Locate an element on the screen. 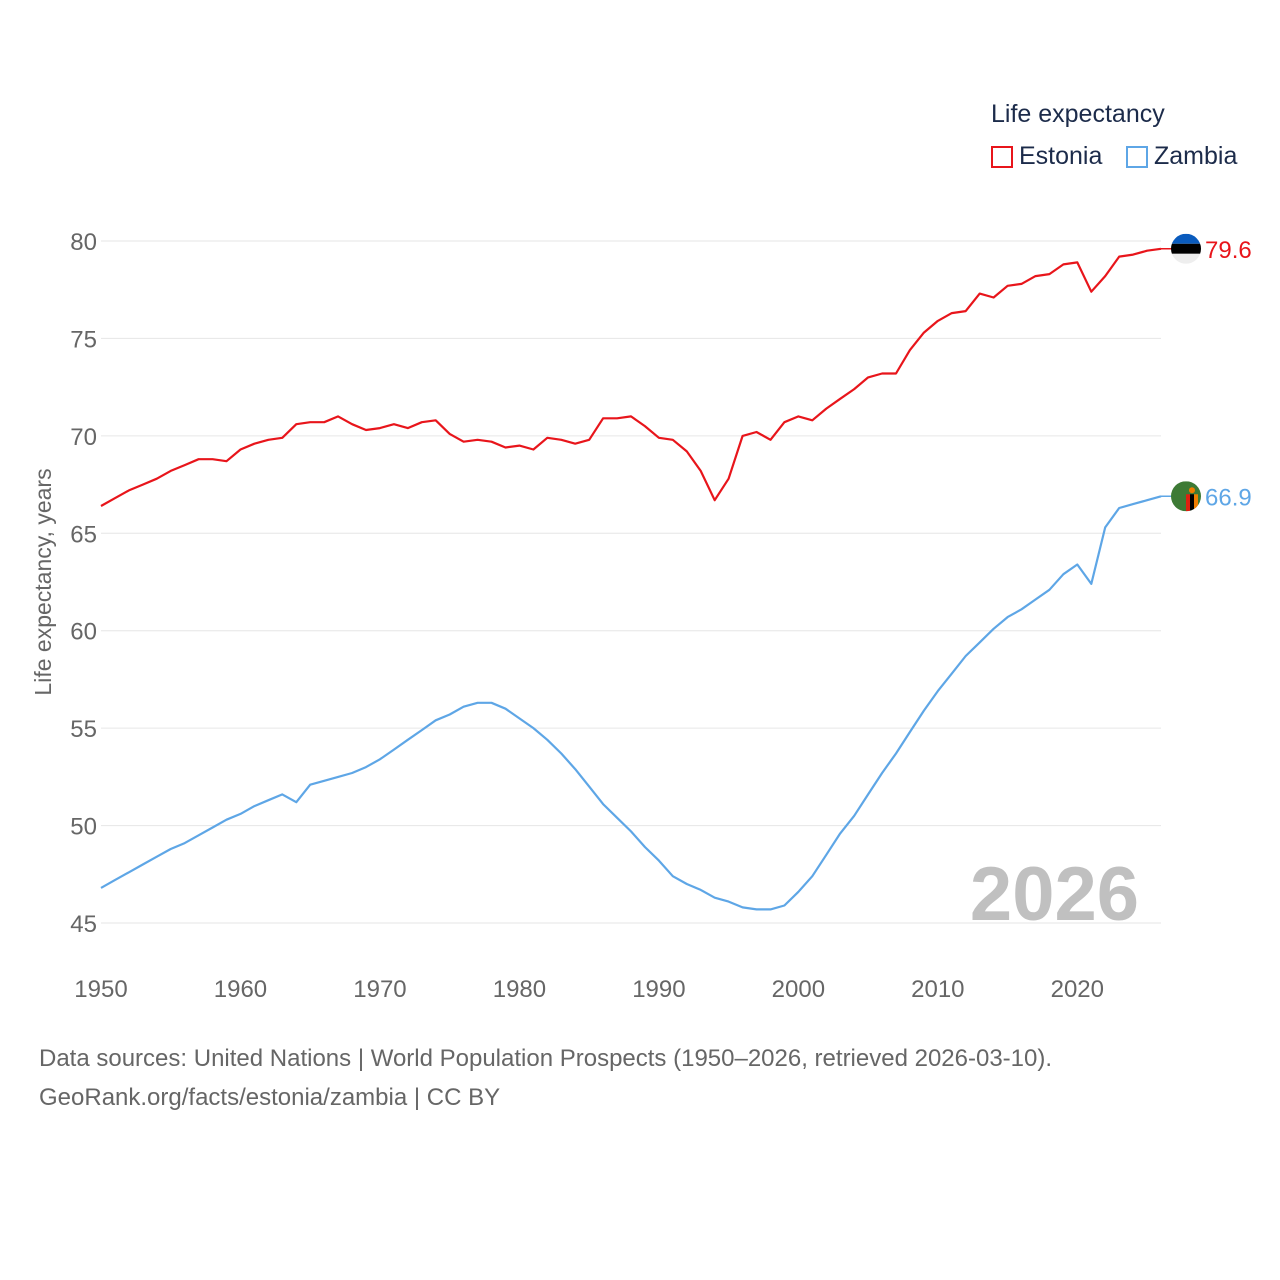 The height and width of the screenshot is (1280, 1280). y-tick-label-75: 75 is located at coordinates (83, 339).